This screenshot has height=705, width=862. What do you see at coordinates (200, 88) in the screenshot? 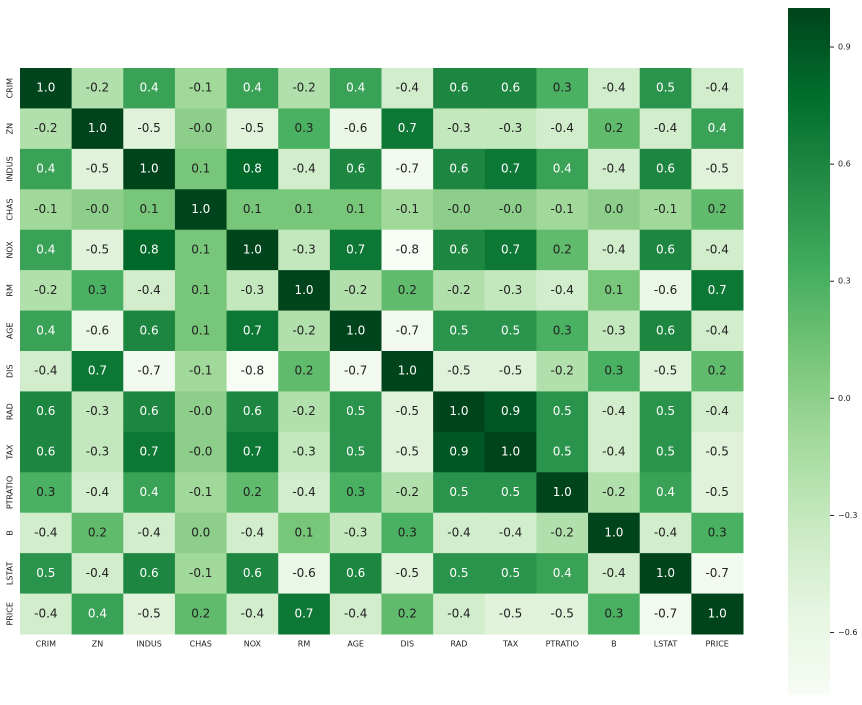
I see `cell-label: -0.1` at bounding box center [200, 88].